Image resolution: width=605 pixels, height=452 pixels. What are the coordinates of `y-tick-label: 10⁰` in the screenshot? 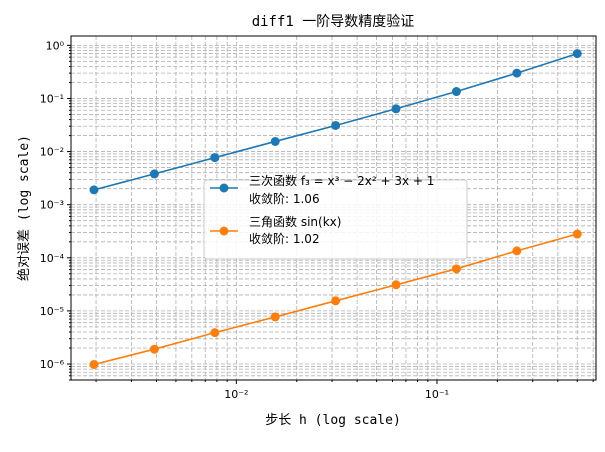 It's located at (55, 45).